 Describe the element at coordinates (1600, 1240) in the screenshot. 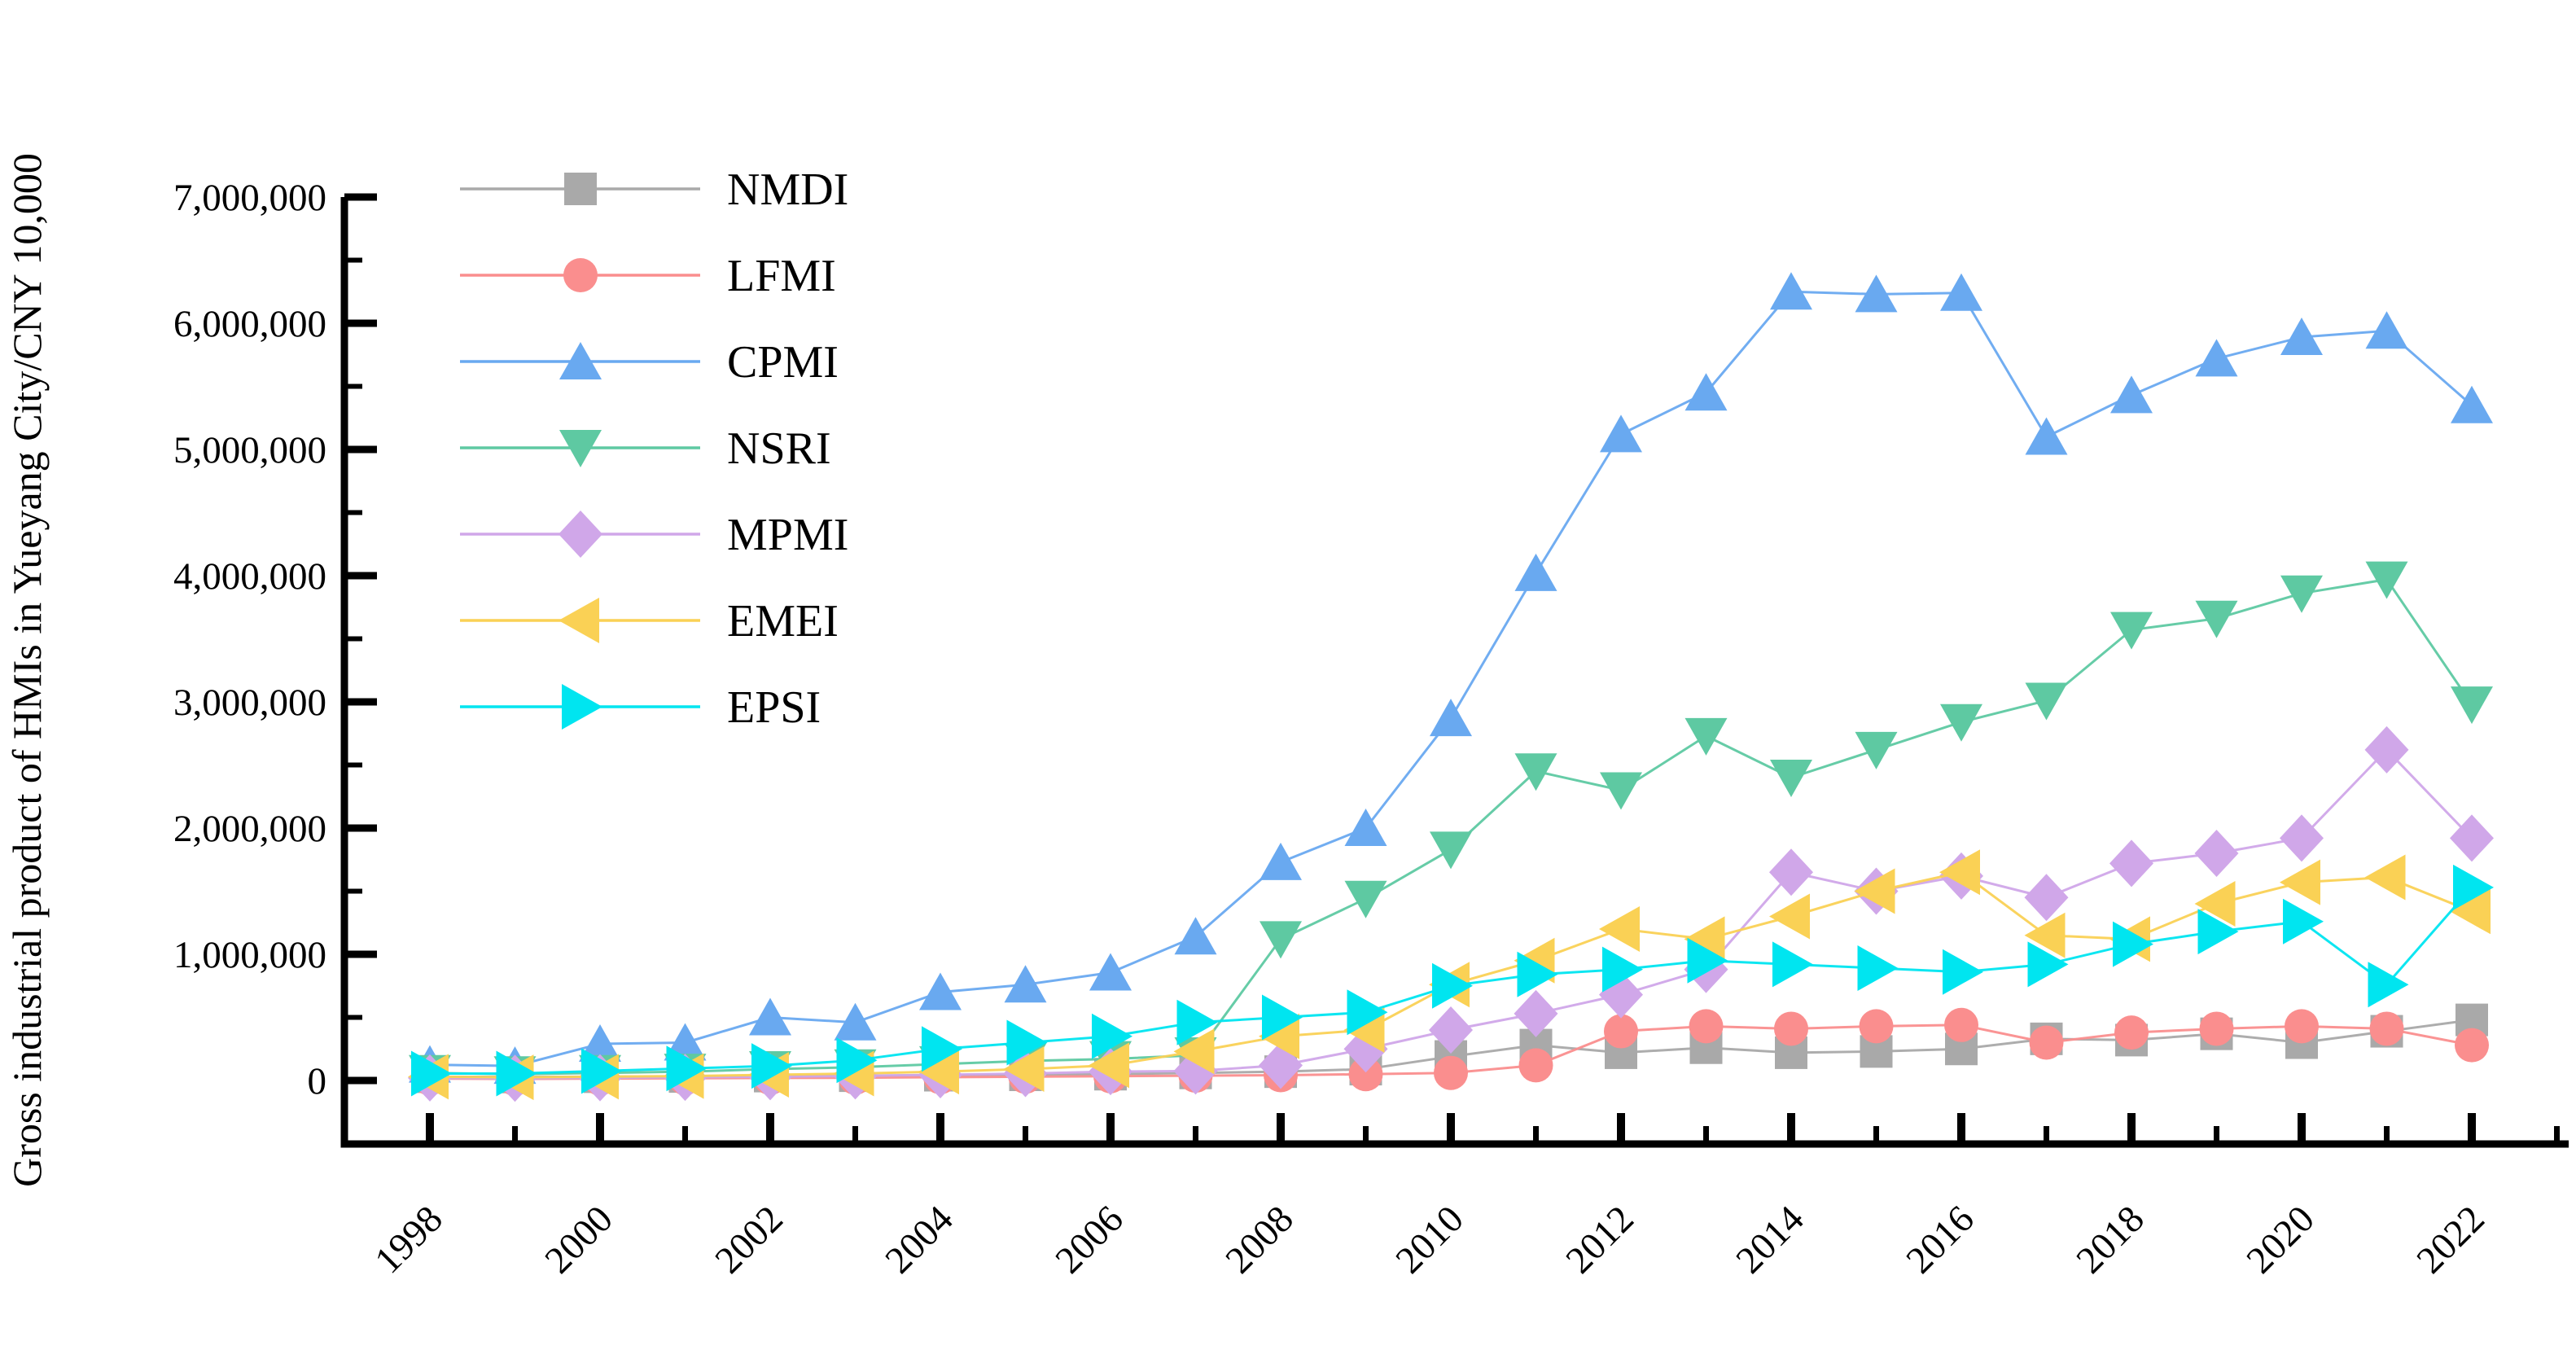

I see `x-tick-label: 2012` at that location.